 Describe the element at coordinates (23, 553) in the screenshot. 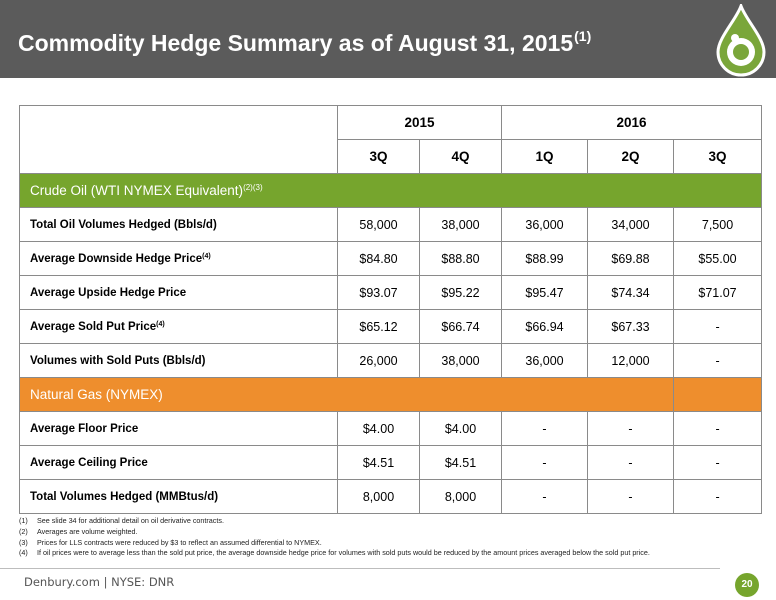

I see `footnote-number: (4)` at that location.